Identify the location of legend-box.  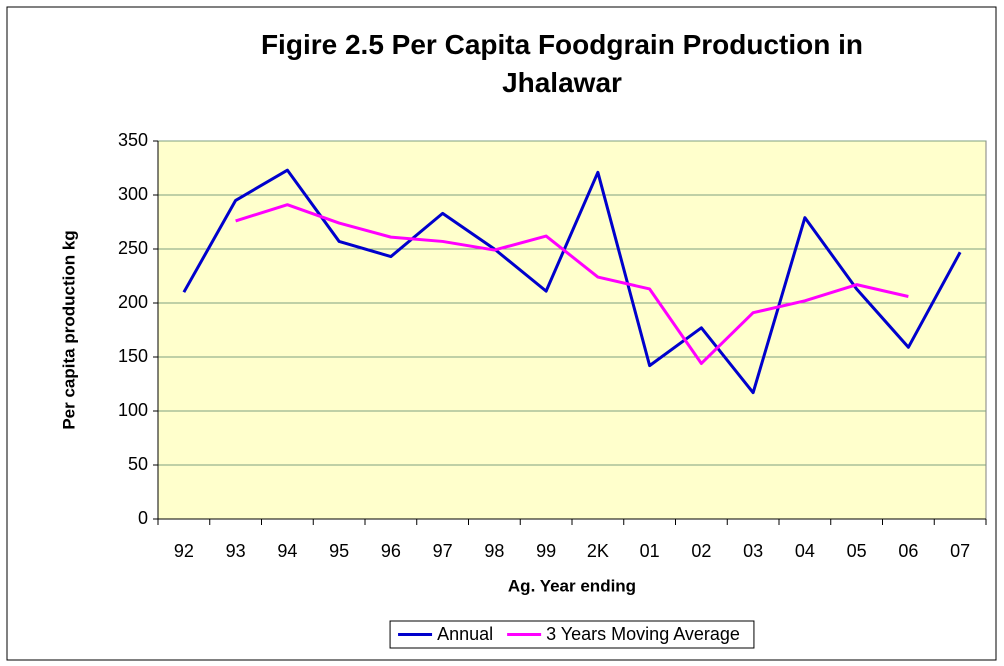
(572, 634).